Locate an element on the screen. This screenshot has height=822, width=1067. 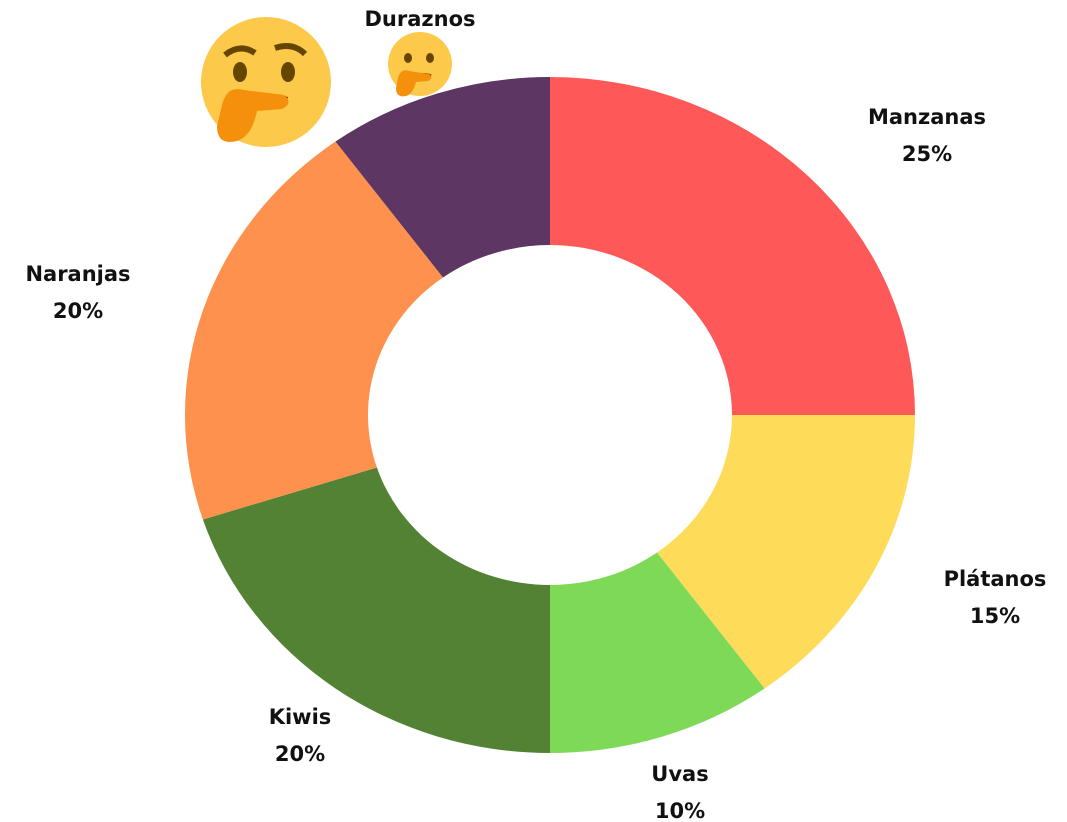
slice-value-label: 15% is located at coordinates (995, 616).